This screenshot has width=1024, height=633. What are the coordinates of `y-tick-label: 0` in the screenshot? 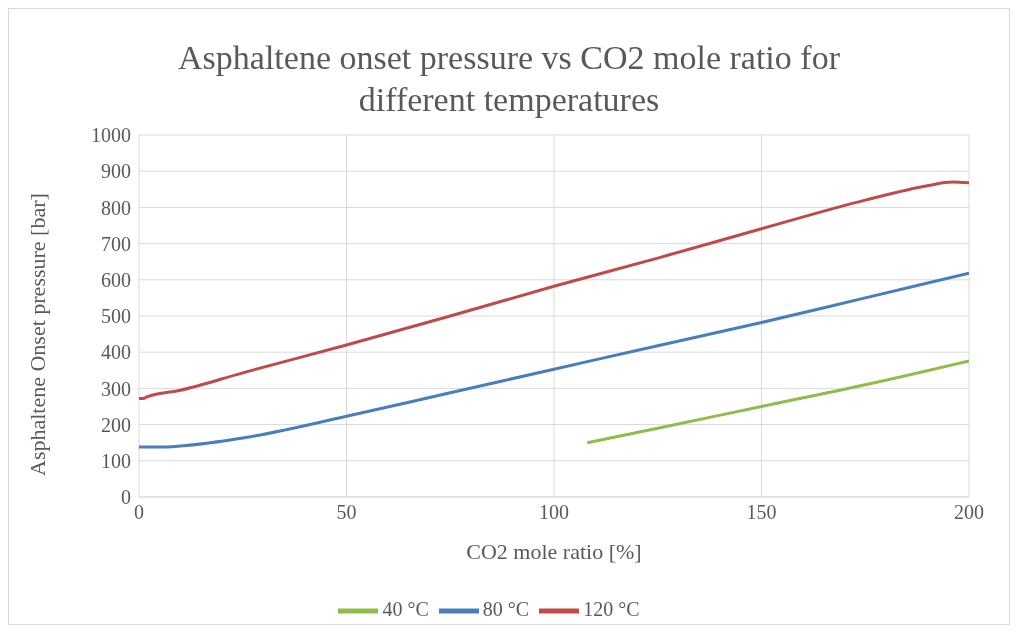 It's located at (126, 497).